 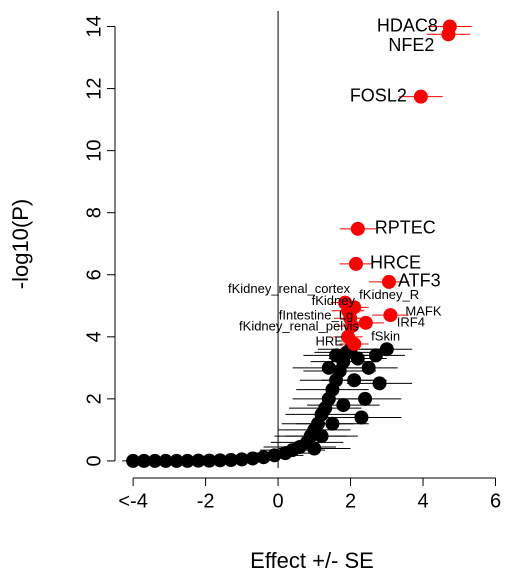 I want to click on y-tick-label: 10, so click(x=94, y=151).